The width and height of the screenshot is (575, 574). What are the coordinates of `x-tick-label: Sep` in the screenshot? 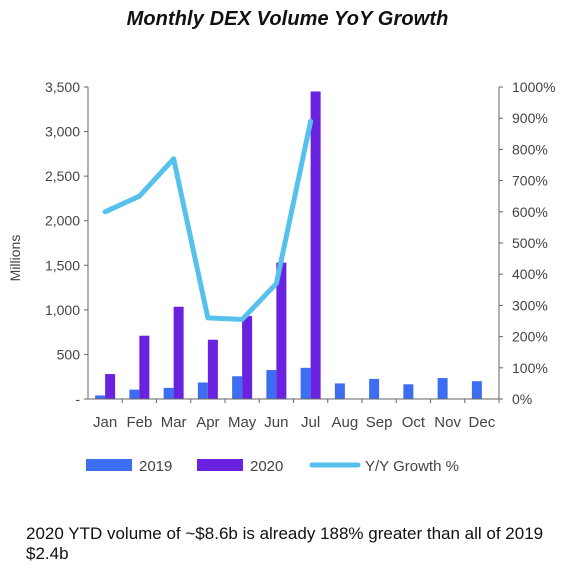 It's located at (379, 422).